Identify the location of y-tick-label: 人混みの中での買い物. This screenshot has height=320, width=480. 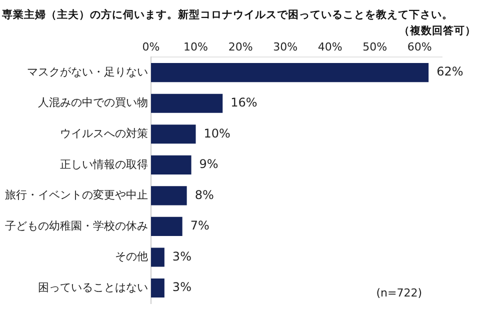
(93, 103).